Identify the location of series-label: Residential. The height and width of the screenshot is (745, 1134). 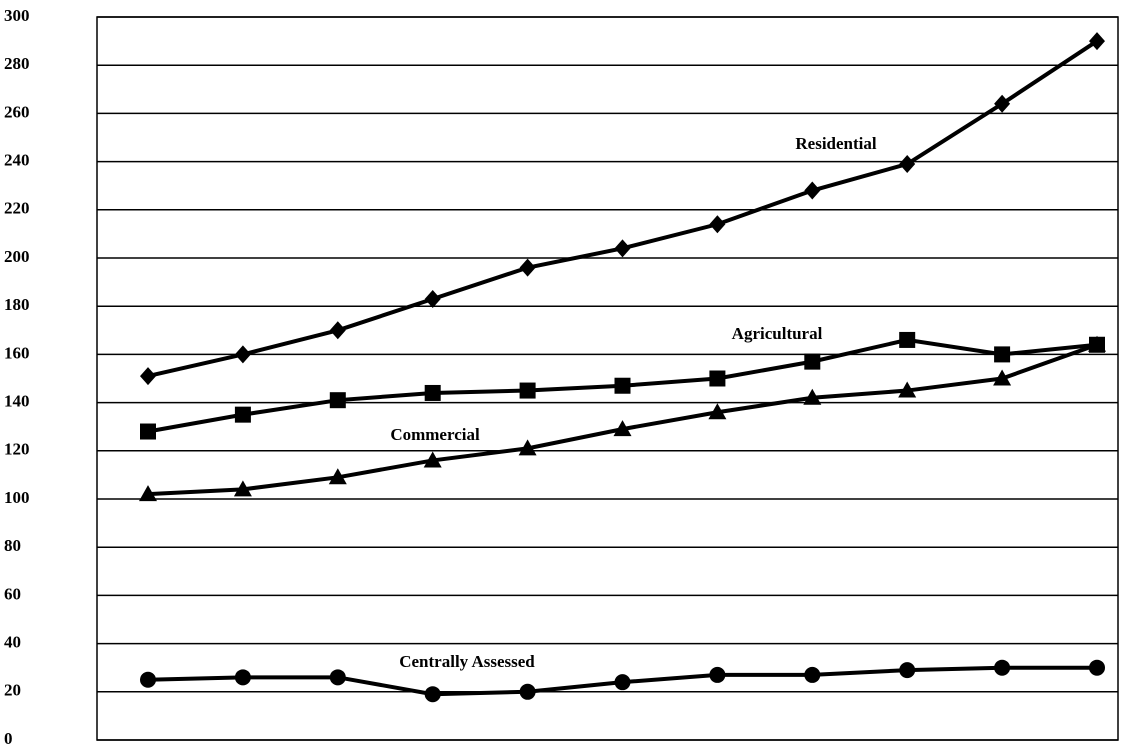
(836, 143).